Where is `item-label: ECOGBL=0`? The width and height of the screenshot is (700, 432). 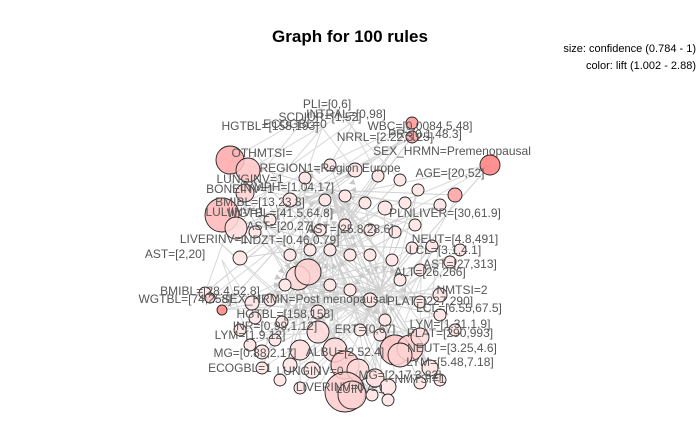
item-label: ECOGBL=0 is located at coordinates (295, 124).